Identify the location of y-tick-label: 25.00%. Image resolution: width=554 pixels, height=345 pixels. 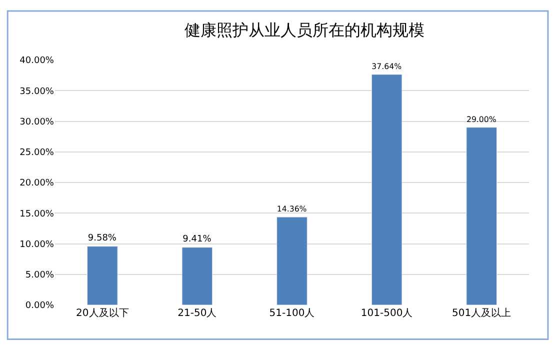
(37, 153).